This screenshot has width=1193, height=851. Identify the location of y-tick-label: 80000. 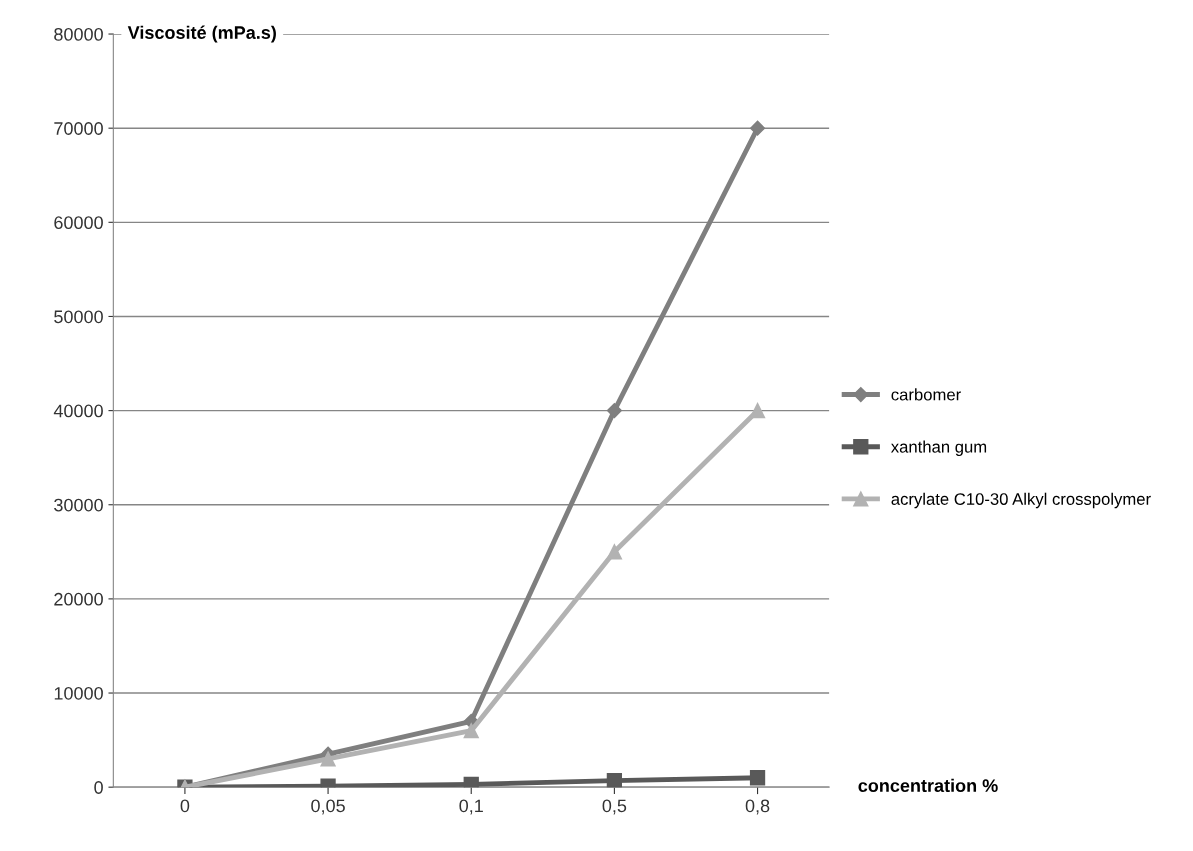
(78, 34).